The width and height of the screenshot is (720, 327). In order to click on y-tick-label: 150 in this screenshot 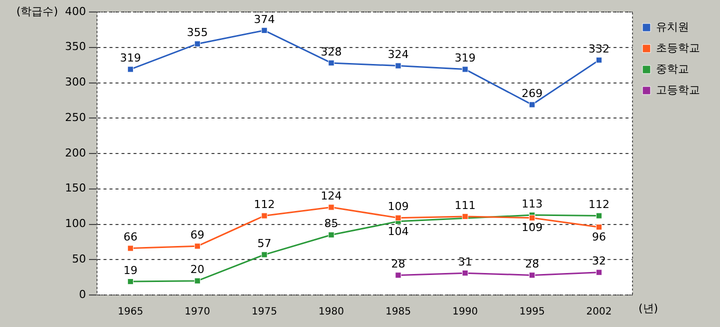, I will do `click(75, 188)`.